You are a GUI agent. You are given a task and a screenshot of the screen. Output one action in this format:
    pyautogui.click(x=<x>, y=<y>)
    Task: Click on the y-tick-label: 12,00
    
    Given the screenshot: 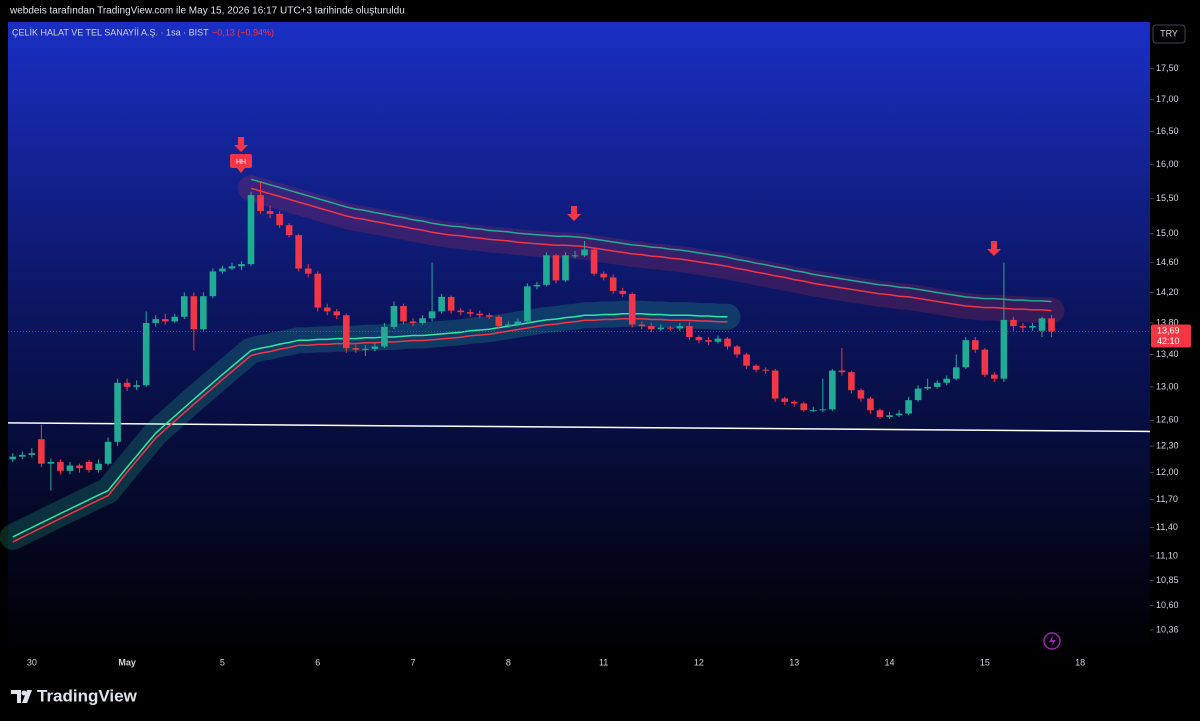 What is the action you would take?
    pyautogui.click(x=1167, y=472)
    